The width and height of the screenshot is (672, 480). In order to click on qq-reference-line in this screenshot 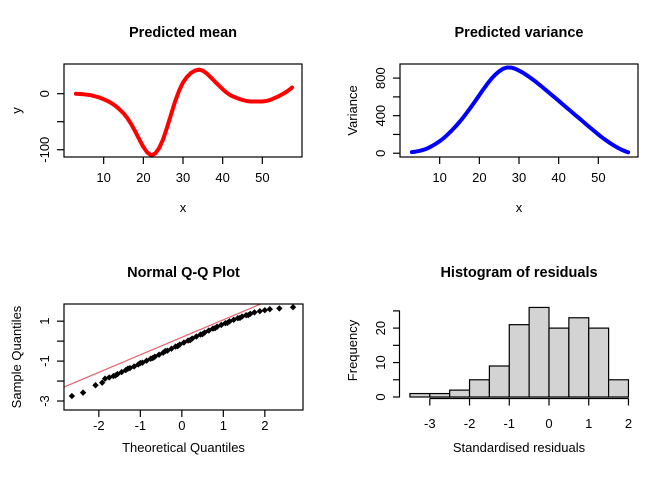, I will do `click(162, 346)`.